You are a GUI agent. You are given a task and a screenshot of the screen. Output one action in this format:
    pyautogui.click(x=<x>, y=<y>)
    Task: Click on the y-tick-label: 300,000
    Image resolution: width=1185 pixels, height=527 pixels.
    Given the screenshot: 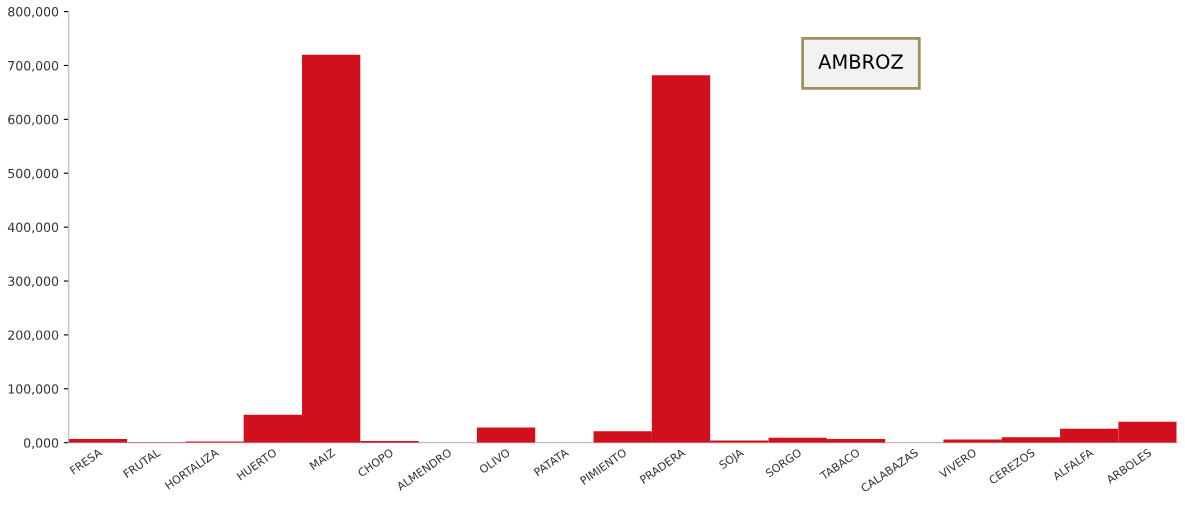 What is the action you would take?
    pyautogui.click(x=33, y=282)
    